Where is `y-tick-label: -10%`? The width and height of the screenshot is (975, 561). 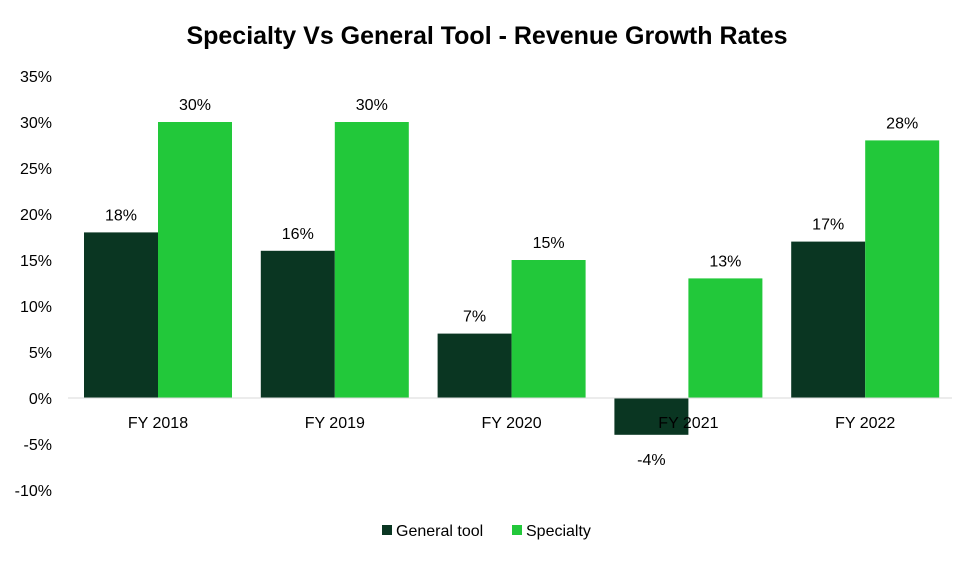 y-tick-label: -10% is located at coordinates (33, 491).